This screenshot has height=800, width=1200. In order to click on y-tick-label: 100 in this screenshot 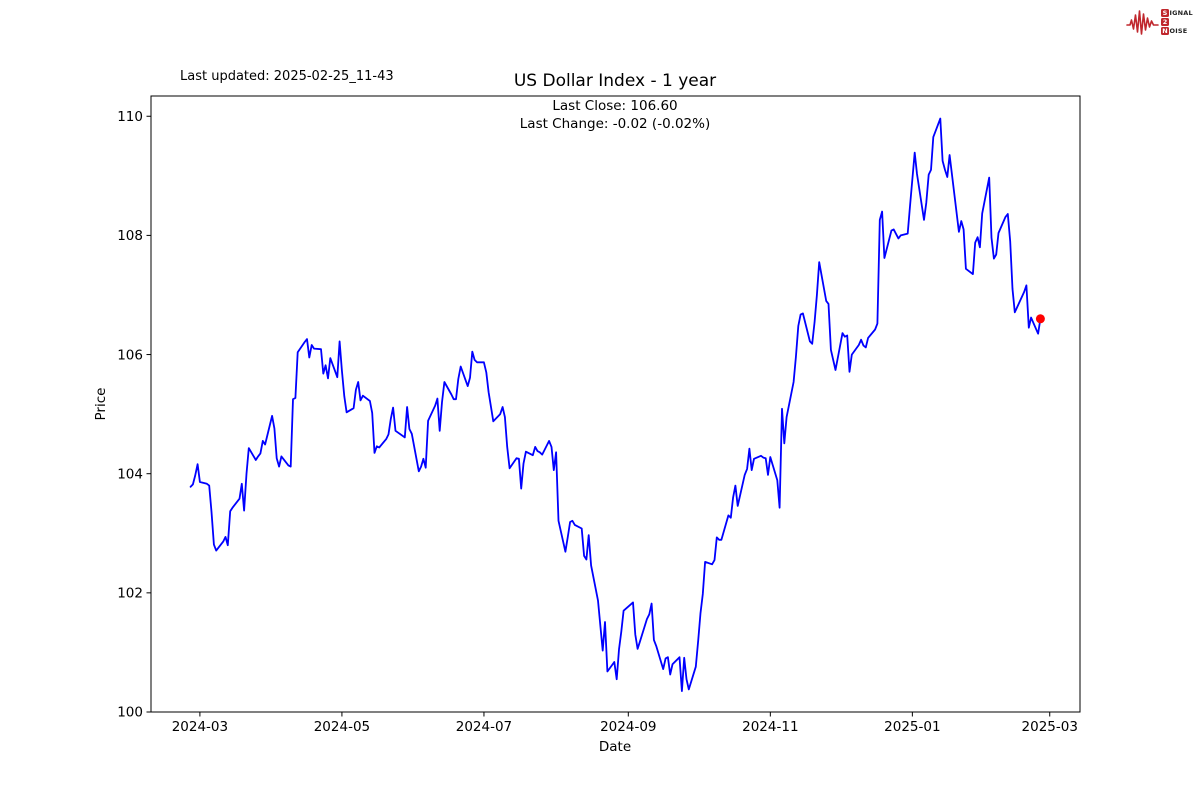, I will do `click(130, 713)`.